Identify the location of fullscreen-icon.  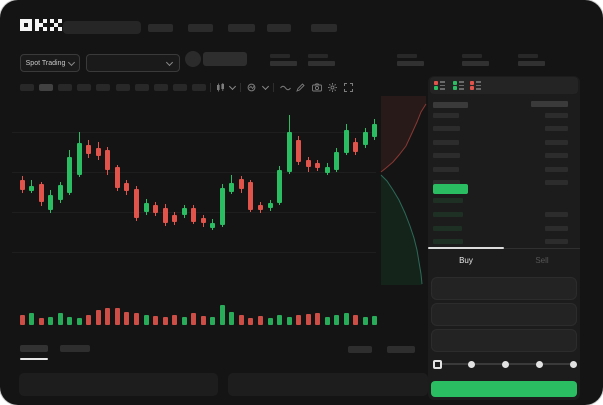
(348, 87).